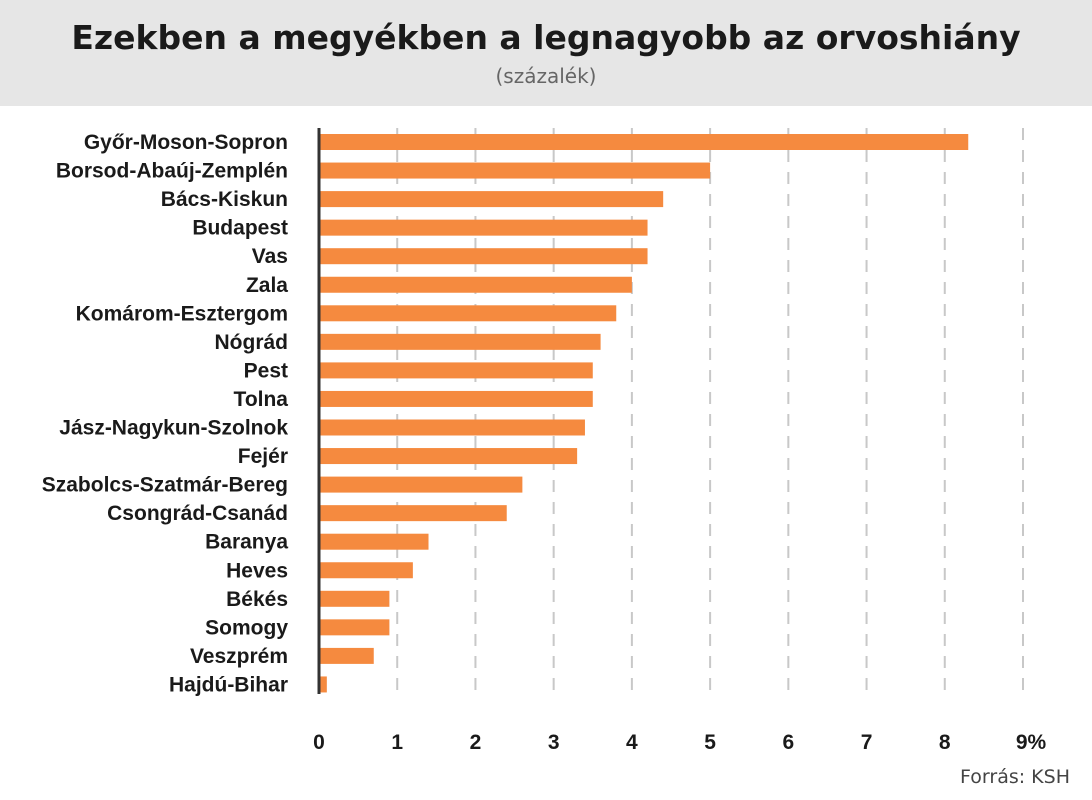 Image resolution: width=1092 pixels, height=800 pixels. Describe the element at coordinates (257, 570) in the screenshot. I see `category-label: Heves` at that location.